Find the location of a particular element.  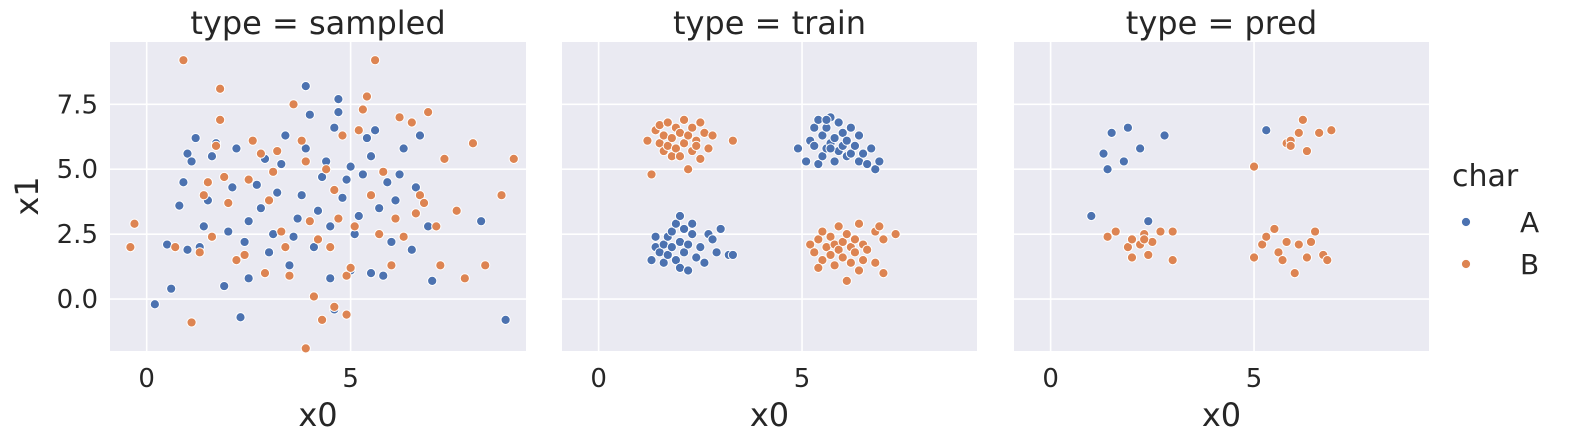

series-B is located at coordinates (1219, 196).